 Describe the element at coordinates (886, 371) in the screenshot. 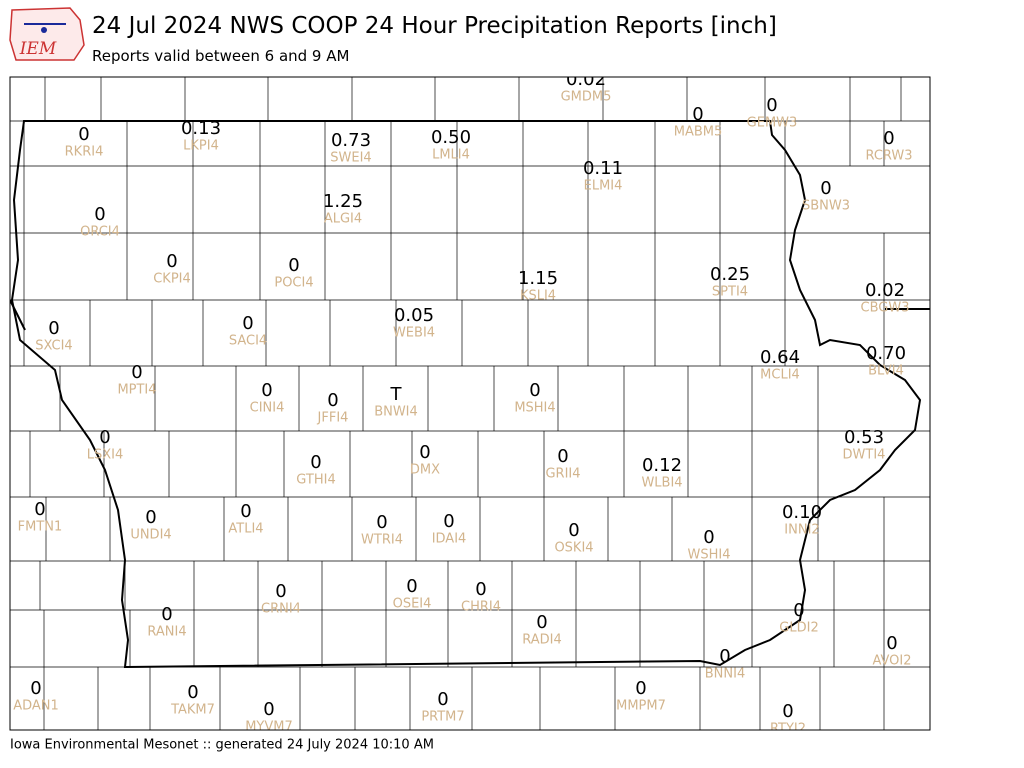

I see `station-id: BLVI4` at that location.